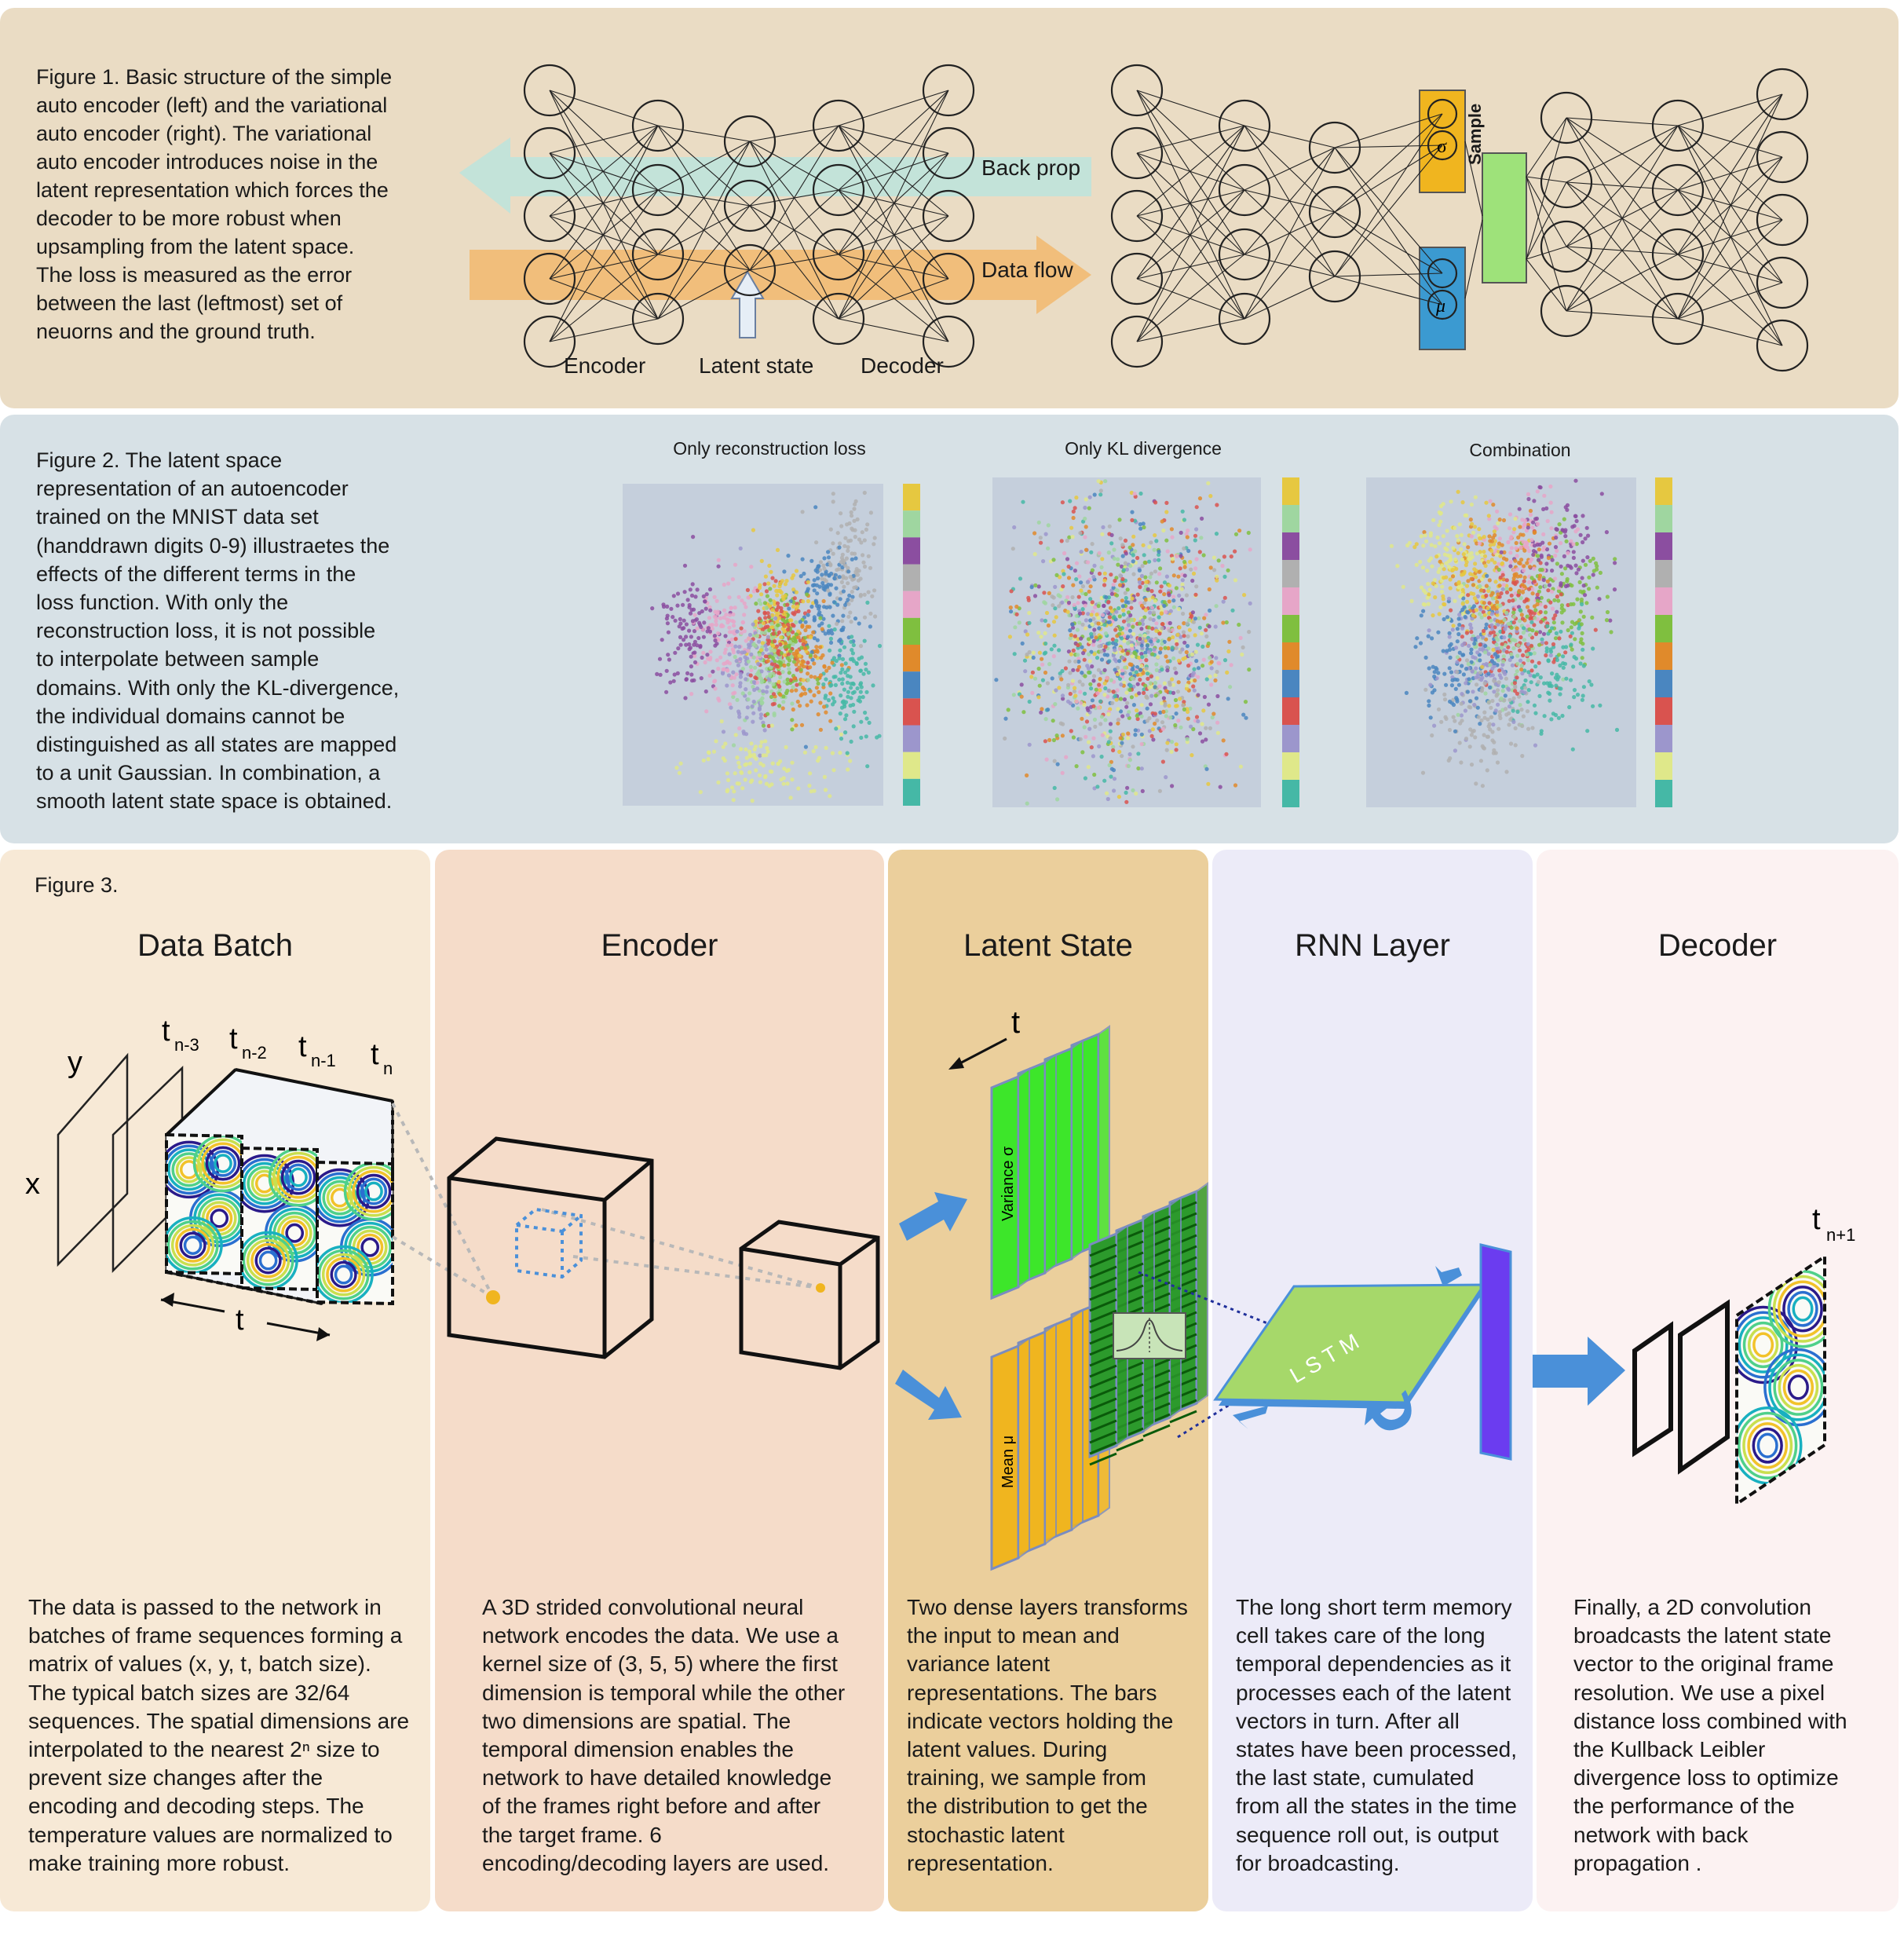 The image size is (1904, 1935). I want to click on decoder-output-frame, so click(1780, 1380).